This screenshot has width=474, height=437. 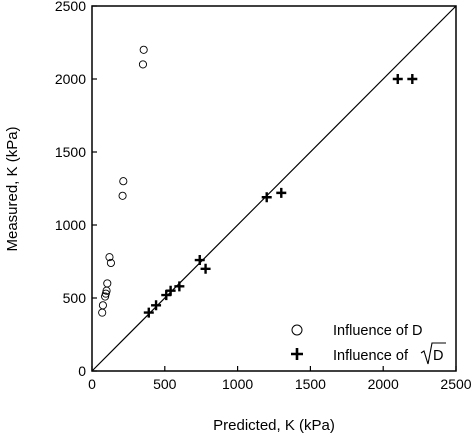 I want to click on legend-circle-marker, so click(x=297, y=330).